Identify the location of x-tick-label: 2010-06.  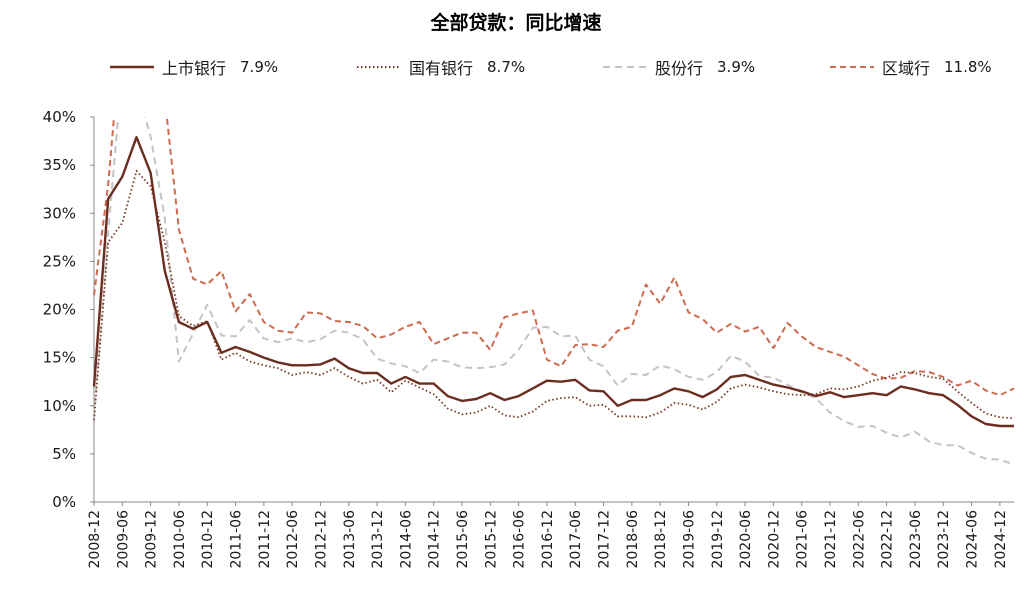
(180, 539).